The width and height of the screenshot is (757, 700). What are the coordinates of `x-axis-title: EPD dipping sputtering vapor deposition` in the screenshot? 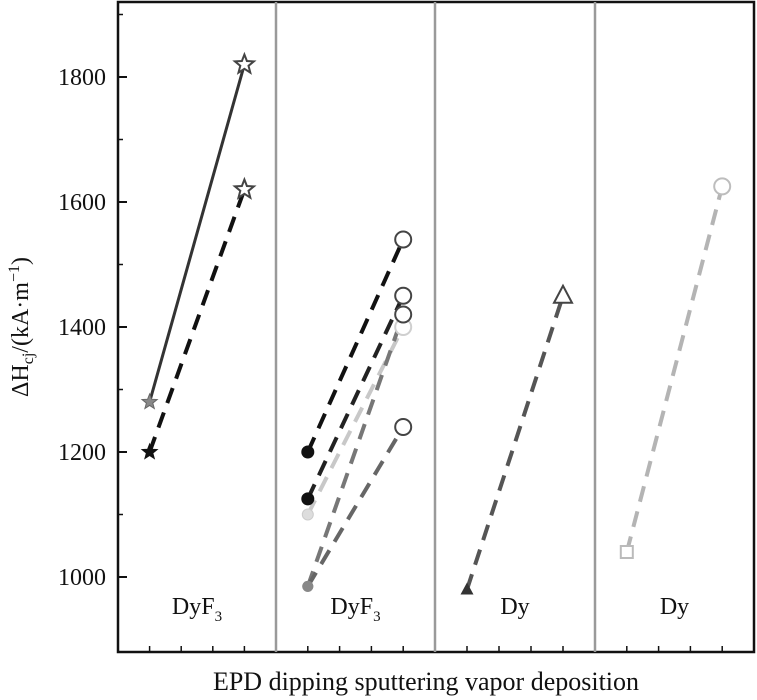 It's located at (426, 681).